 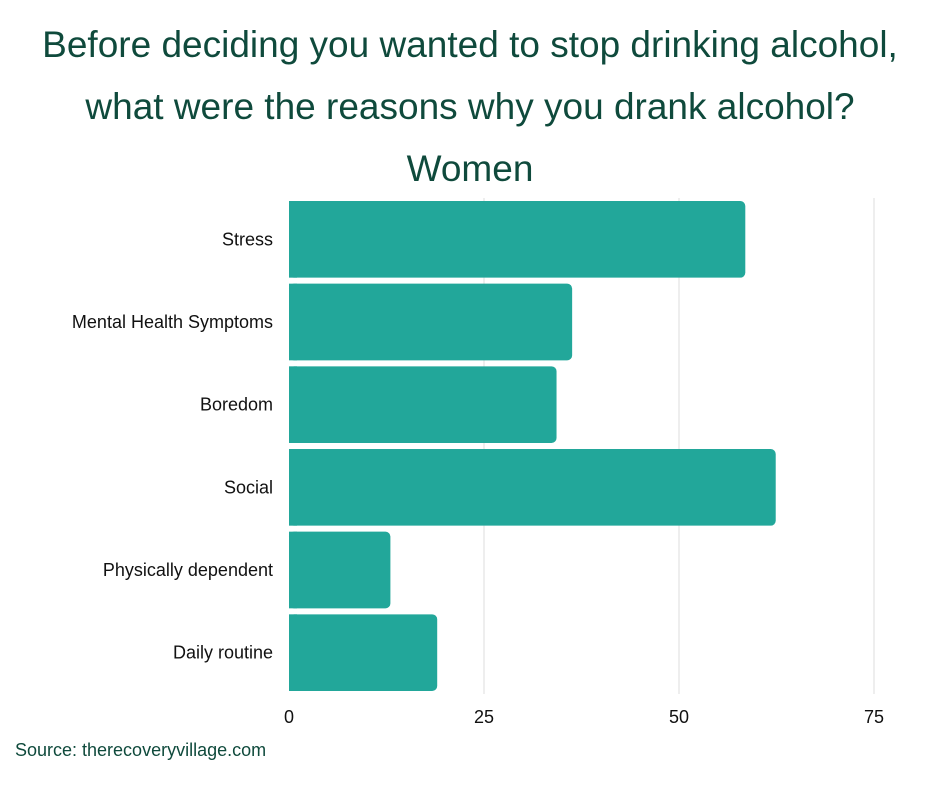 What do you see at coordinates (484, 717) in the screenshot?
I see `x-tick-label: 25` at bounding box center [484, 717].